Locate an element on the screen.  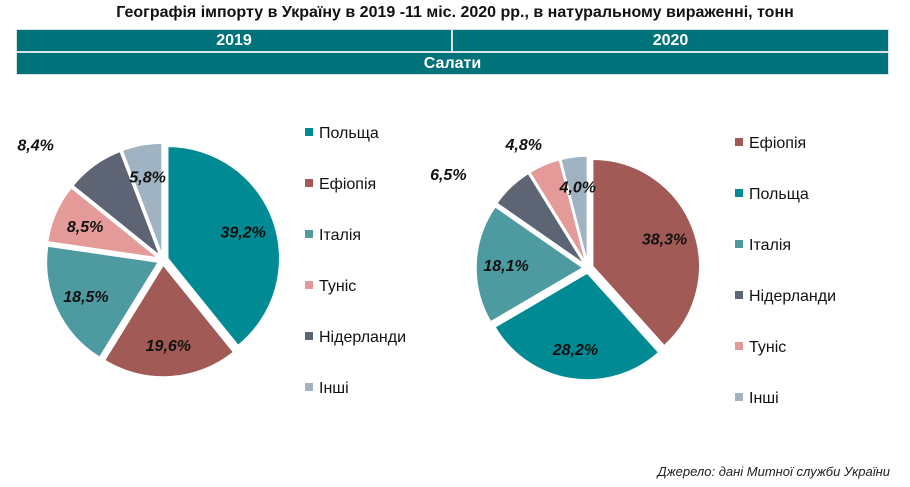
data-label: 8,4% is located at coordinates (35, 146).